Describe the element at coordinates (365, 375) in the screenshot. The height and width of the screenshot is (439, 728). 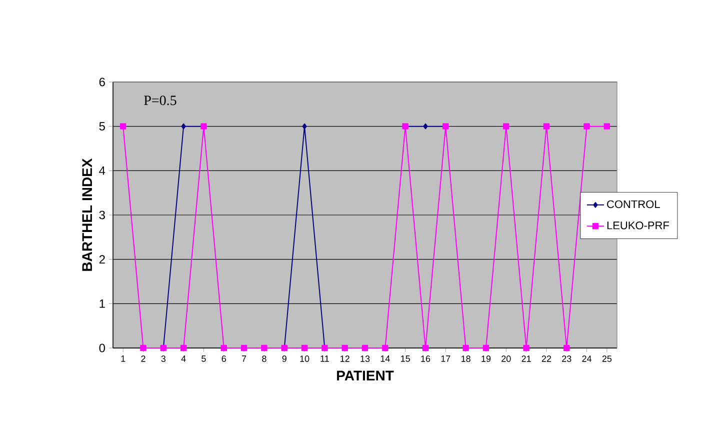
I see `x-axis-title: PATIENT` at that location.